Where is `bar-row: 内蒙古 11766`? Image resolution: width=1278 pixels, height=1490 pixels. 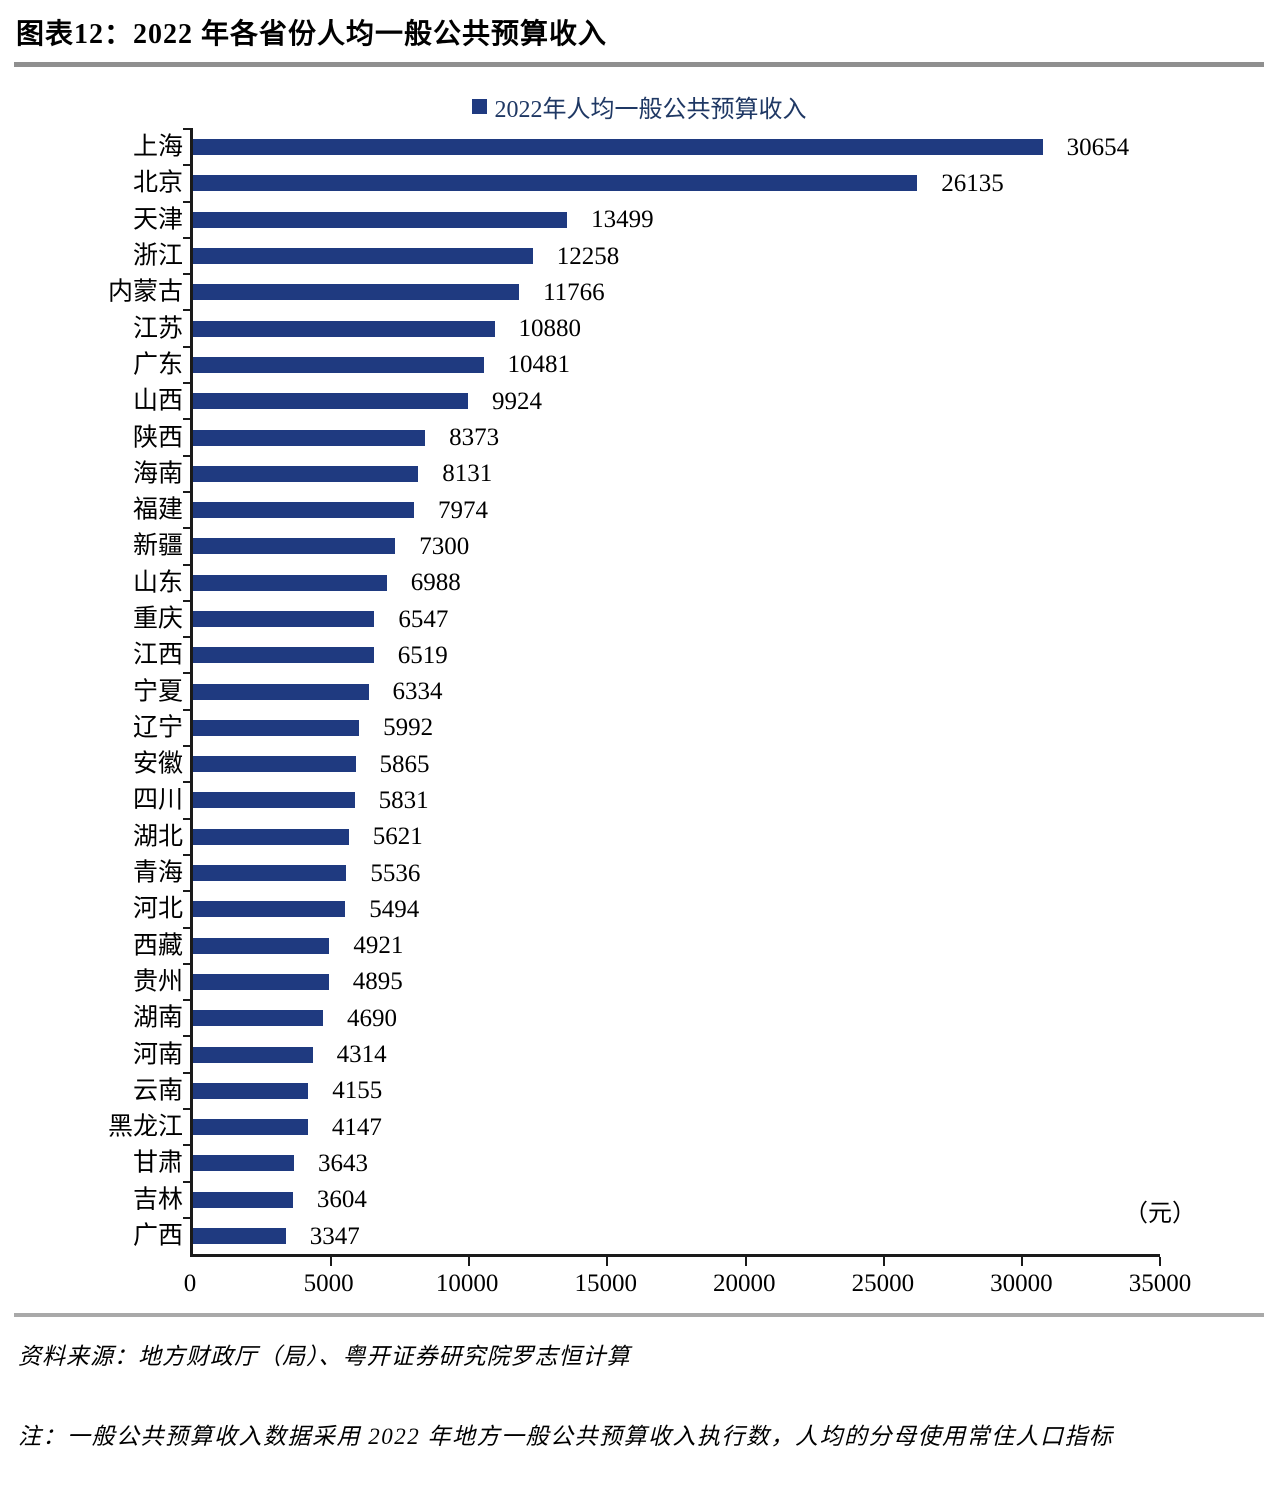 bar-row: 内蒙古 11766 is located at coordinates (634, 291).